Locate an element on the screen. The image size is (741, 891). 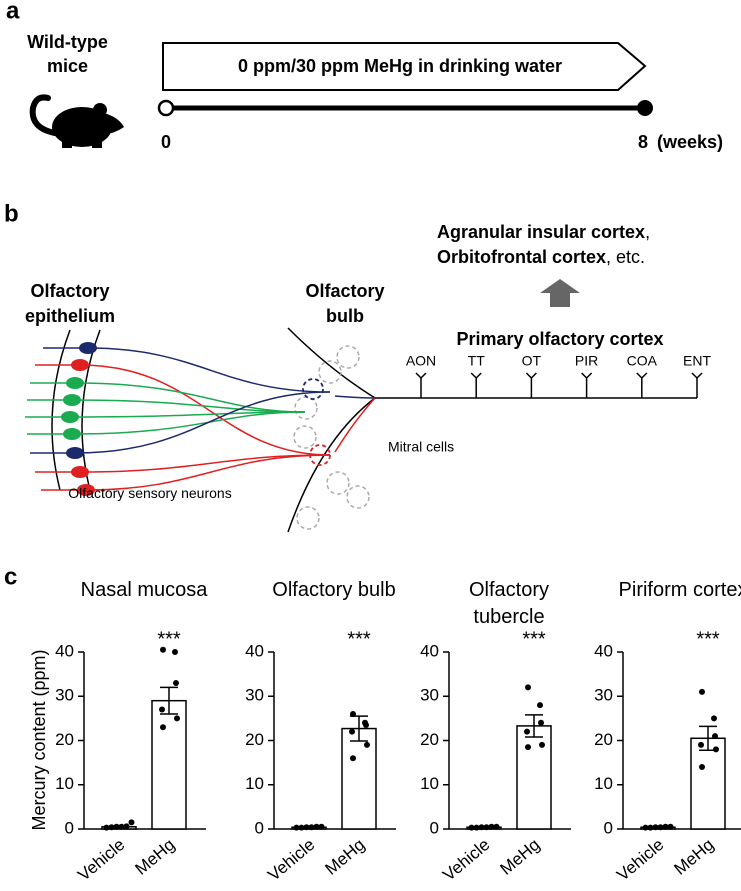
neurons is located at coordinates (200, 419).